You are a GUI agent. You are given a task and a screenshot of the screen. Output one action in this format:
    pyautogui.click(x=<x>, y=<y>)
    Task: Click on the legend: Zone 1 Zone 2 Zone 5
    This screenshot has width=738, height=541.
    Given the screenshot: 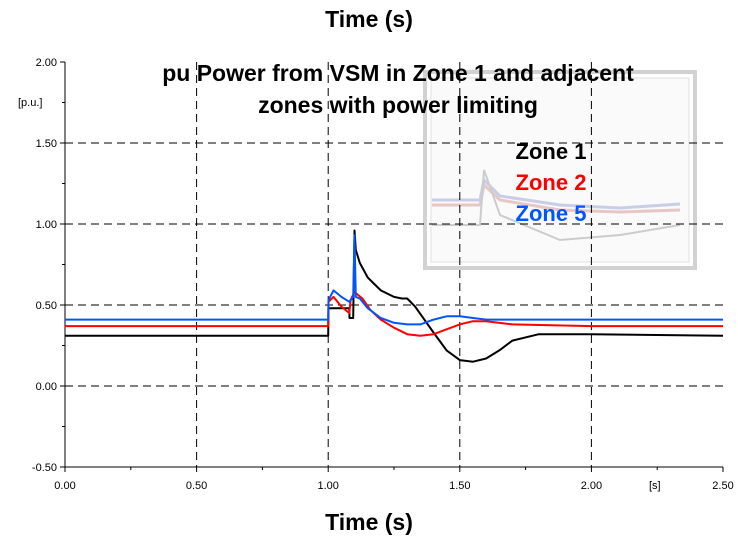 What is the action you would take?
    pyautogui.click(x=551, y=182)
    